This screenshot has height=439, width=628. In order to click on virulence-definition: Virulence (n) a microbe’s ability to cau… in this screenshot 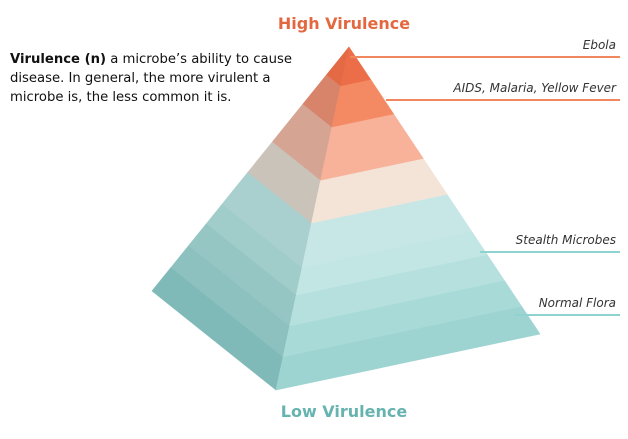, I will do `click(160, 78)`.